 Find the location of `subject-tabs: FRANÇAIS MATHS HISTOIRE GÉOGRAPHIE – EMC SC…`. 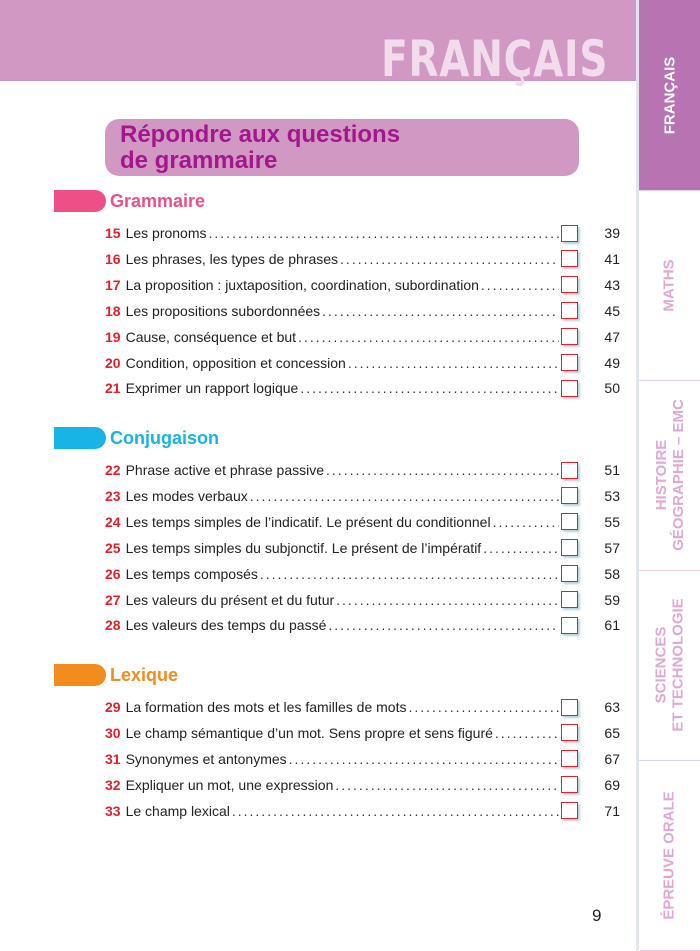

subject-tabs: FRANÇAIS MATHS HISTOIRE GÉOGRAPHIE – EMC SC… is located at coordinates (668, 475).